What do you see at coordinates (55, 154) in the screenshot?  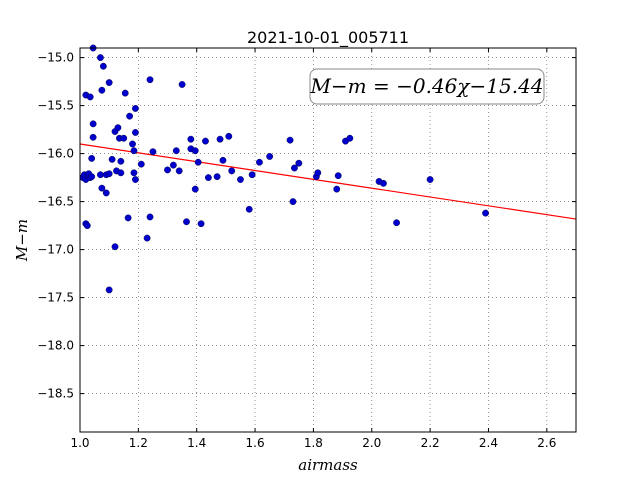 I see `y-tick-label: −16.0` at bounding box center [55, 154].